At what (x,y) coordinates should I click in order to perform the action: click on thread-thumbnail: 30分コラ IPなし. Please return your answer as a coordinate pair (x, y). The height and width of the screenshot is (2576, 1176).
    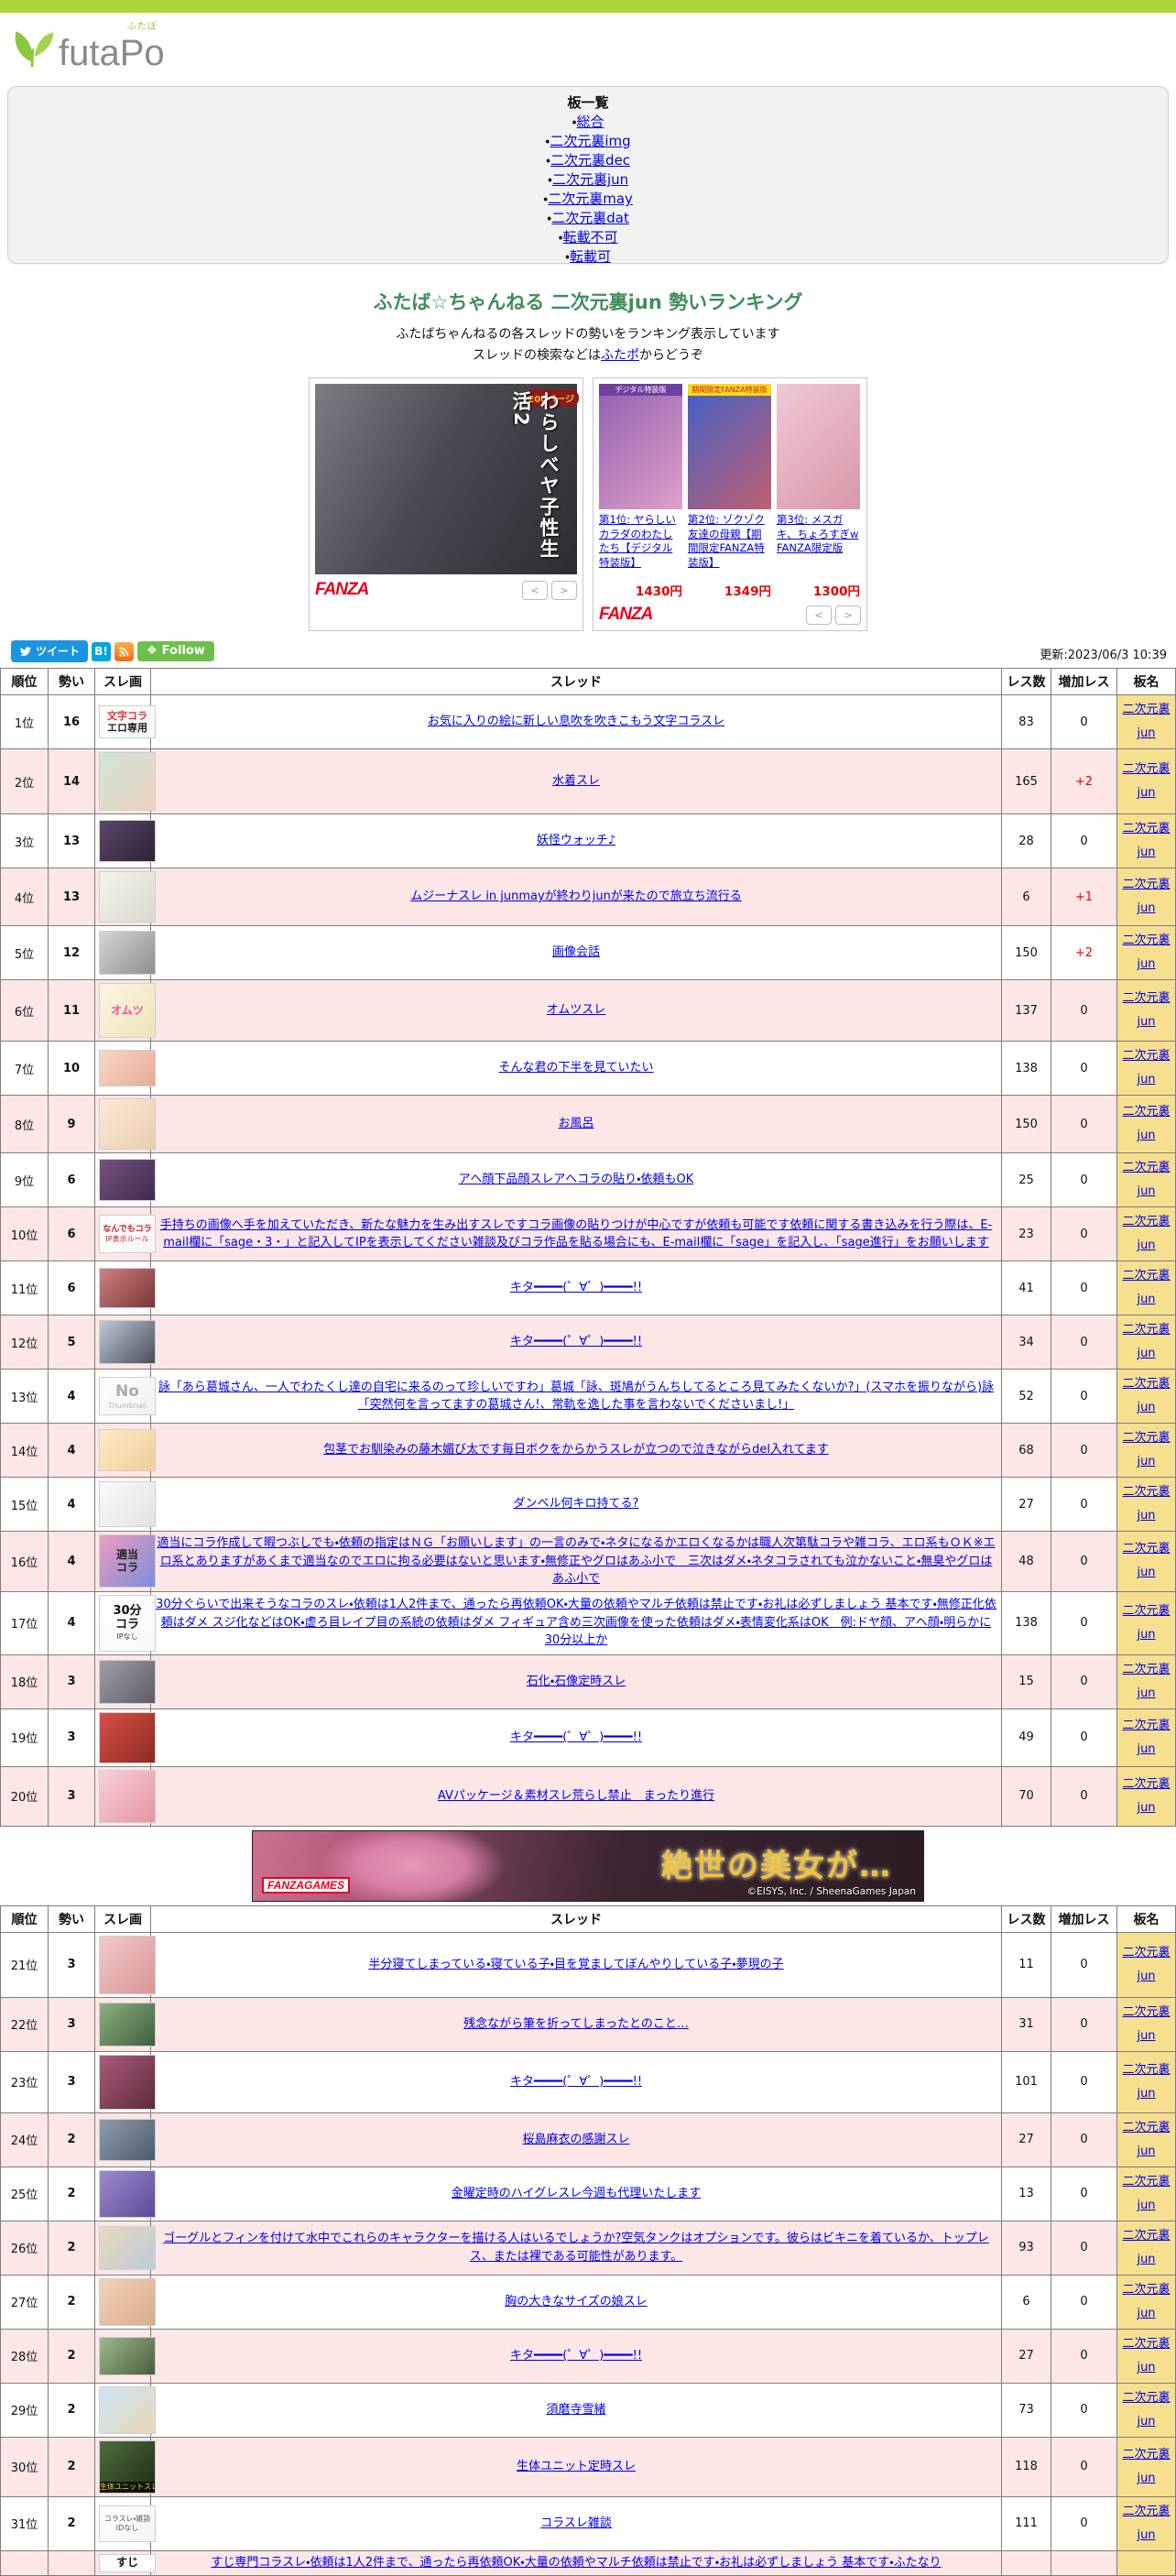
    Looking at the image, I should click on (128, 1623).